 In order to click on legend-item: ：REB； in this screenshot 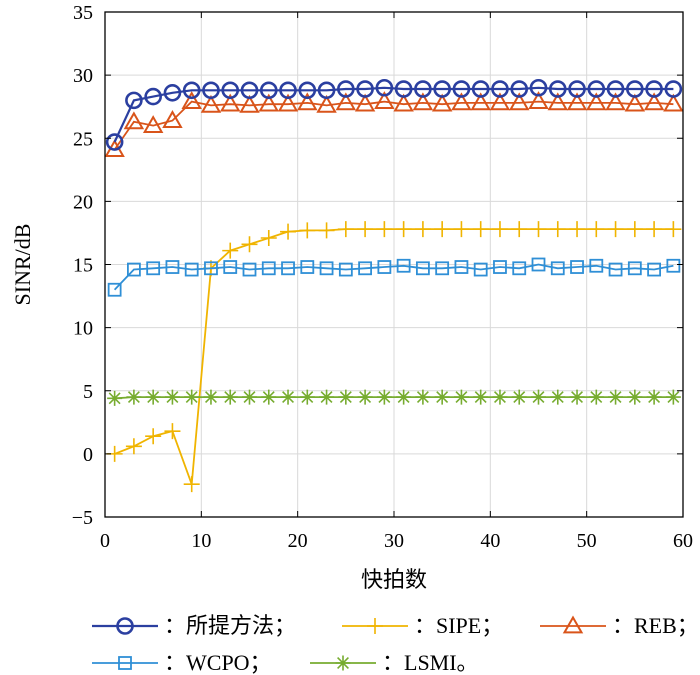, I will do `click(619, 625)`.